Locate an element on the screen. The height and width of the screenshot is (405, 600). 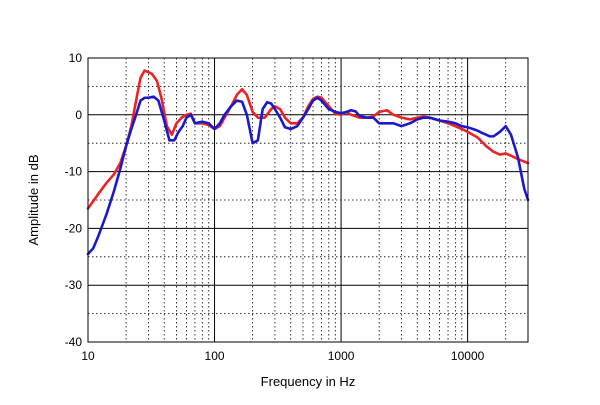
x-axis-label: Frequency in Hz is located at coordinates (308, 381).